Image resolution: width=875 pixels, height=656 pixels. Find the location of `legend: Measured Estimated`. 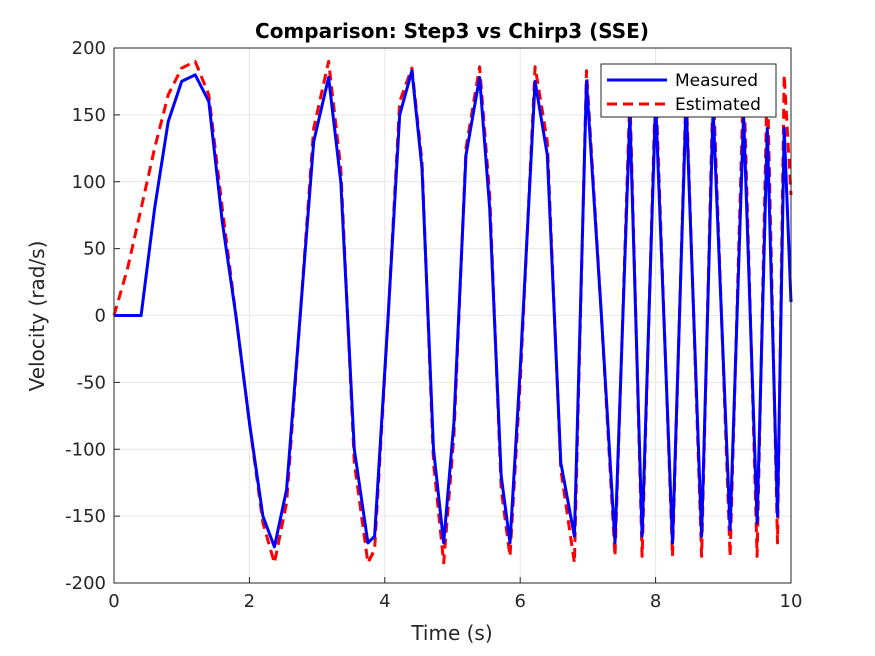

legend: Measured Estimated is located at coordinates (688, 90).